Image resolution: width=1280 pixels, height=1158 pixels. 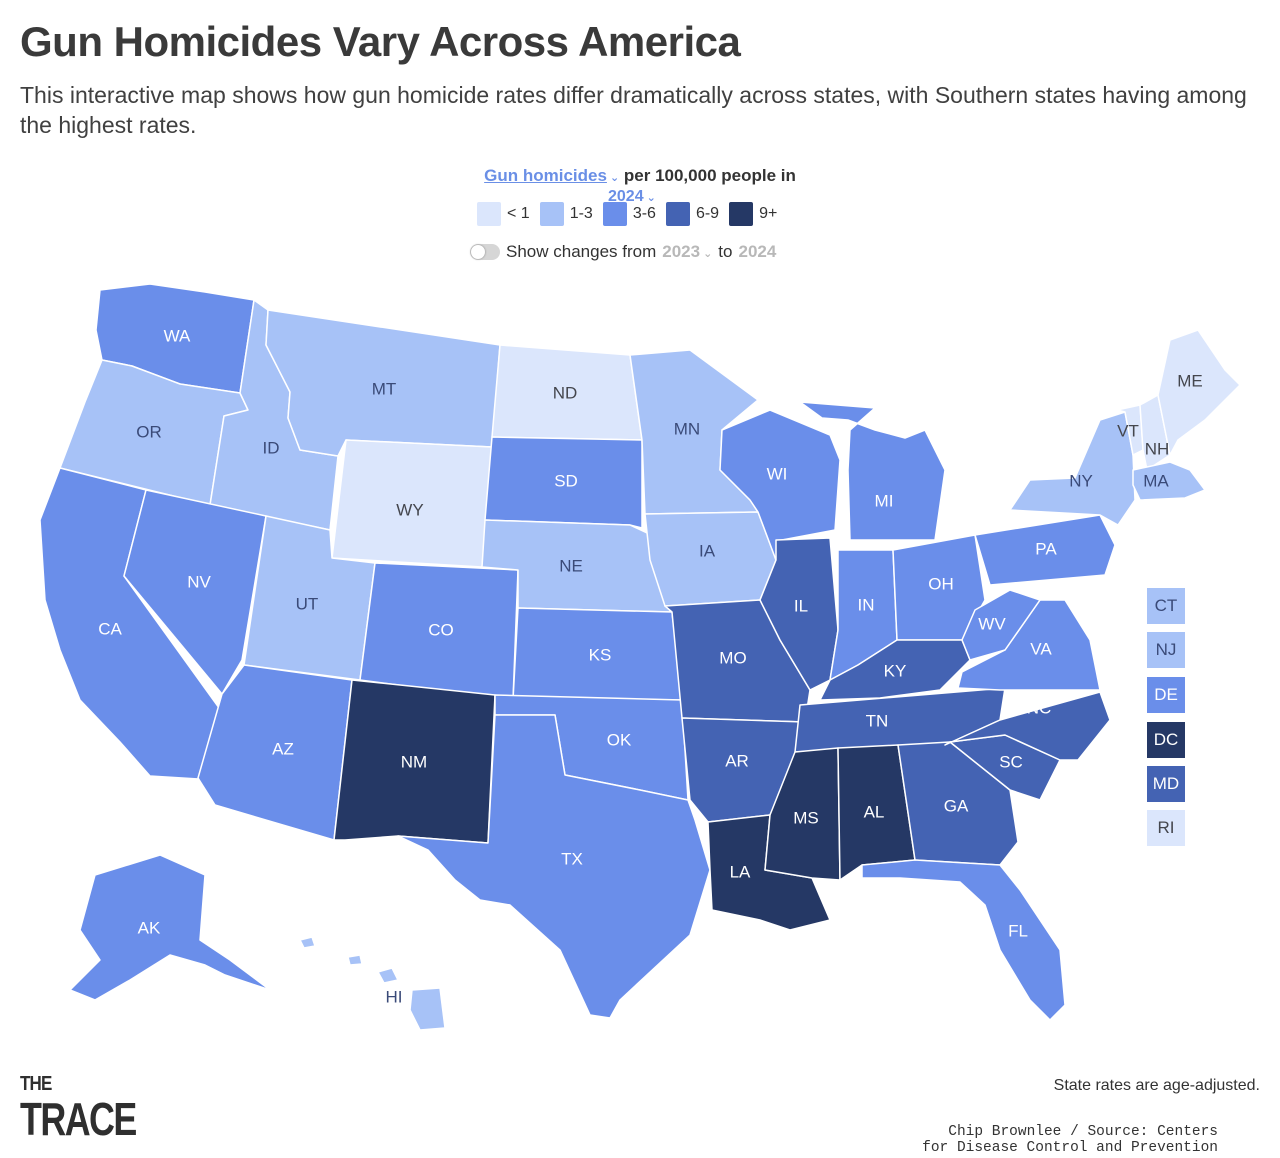 What do you see at coordinates (768, 213) in the screenshot?
I see `legend-label: 9+` at bounding box center [768, 213].